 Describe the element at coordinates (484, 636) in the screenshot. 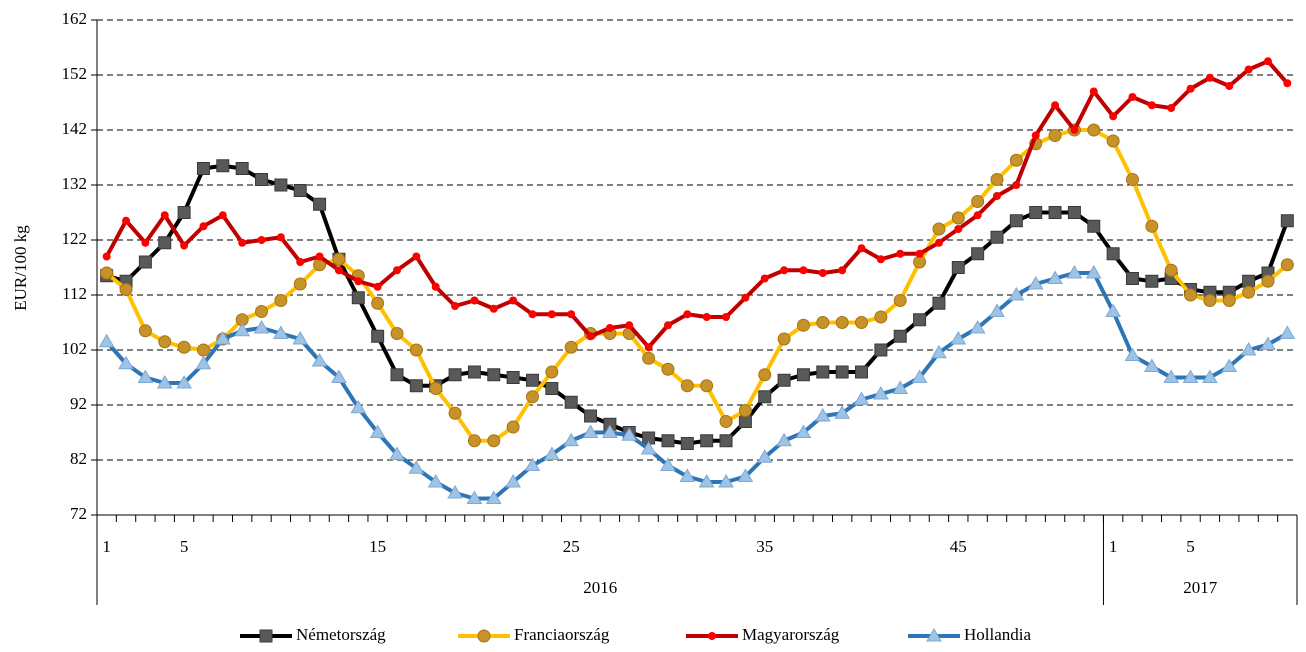

I see `legend-marker` at that location.